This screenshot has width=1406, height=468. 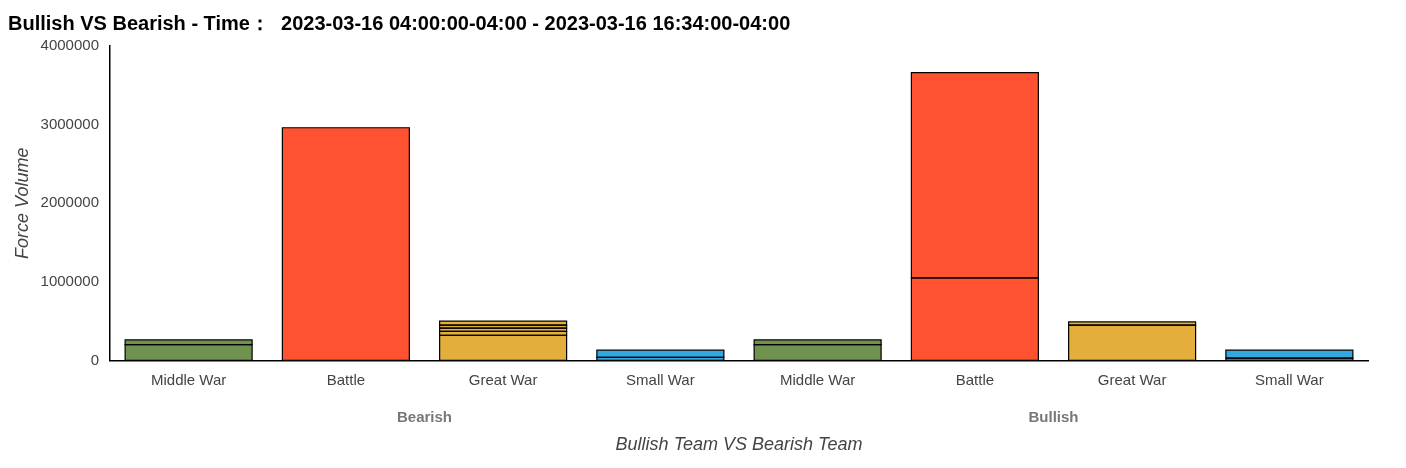 What do you see at coordinates (69, 280) in the screenshot?
I see `y-tick-label: 1000000` at bounding box center [69, 280].